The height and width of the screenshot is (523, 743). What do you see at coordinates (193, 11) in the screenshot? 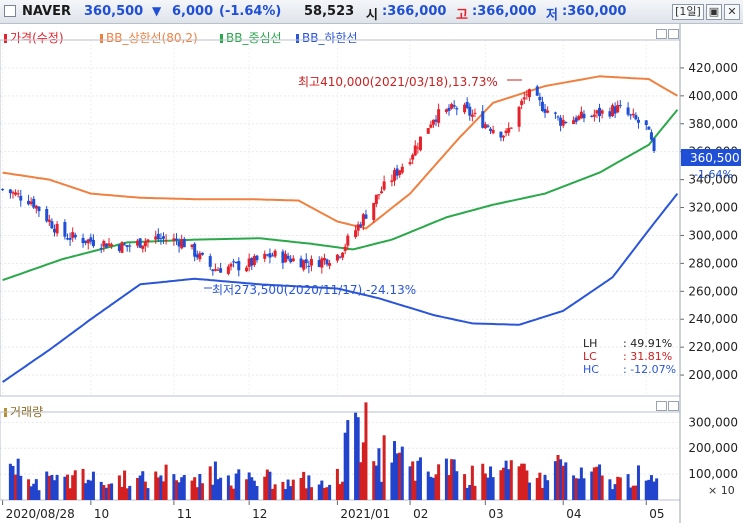
I see `price-change: 6,000` at bounding box center [193, 11].